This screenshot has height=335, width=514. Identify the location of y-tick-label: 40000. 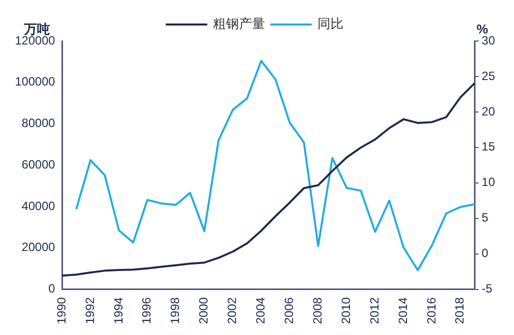
(39, 205).